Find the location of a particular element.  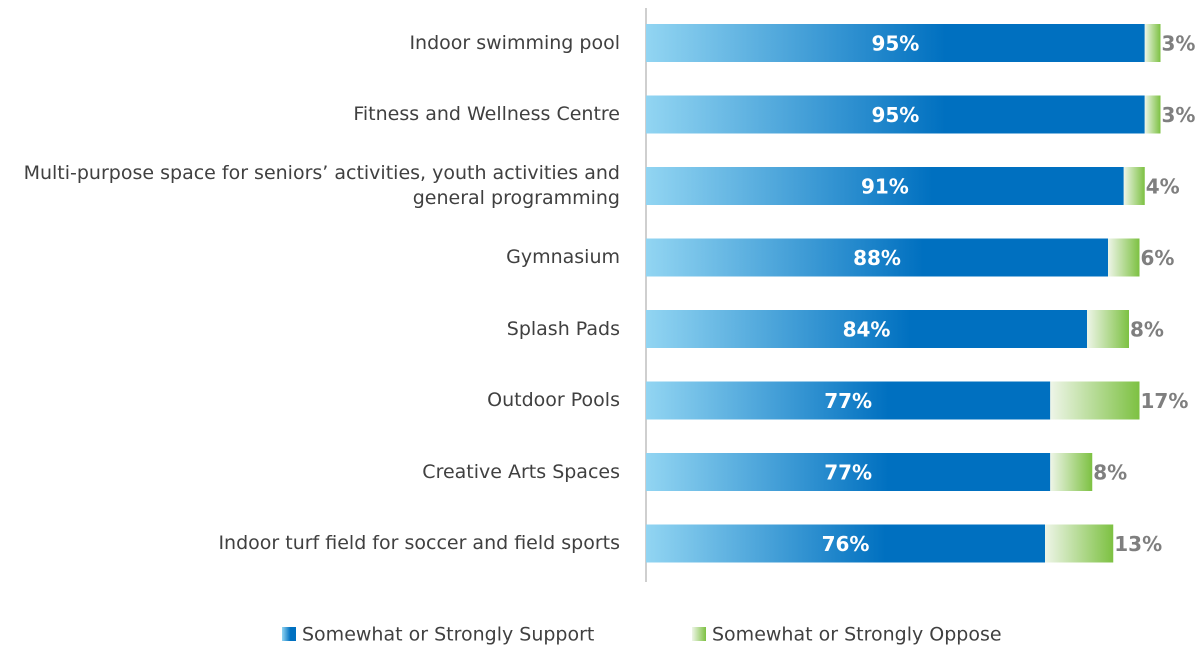

value-label: 6% is located at coordinates (1158, 258).